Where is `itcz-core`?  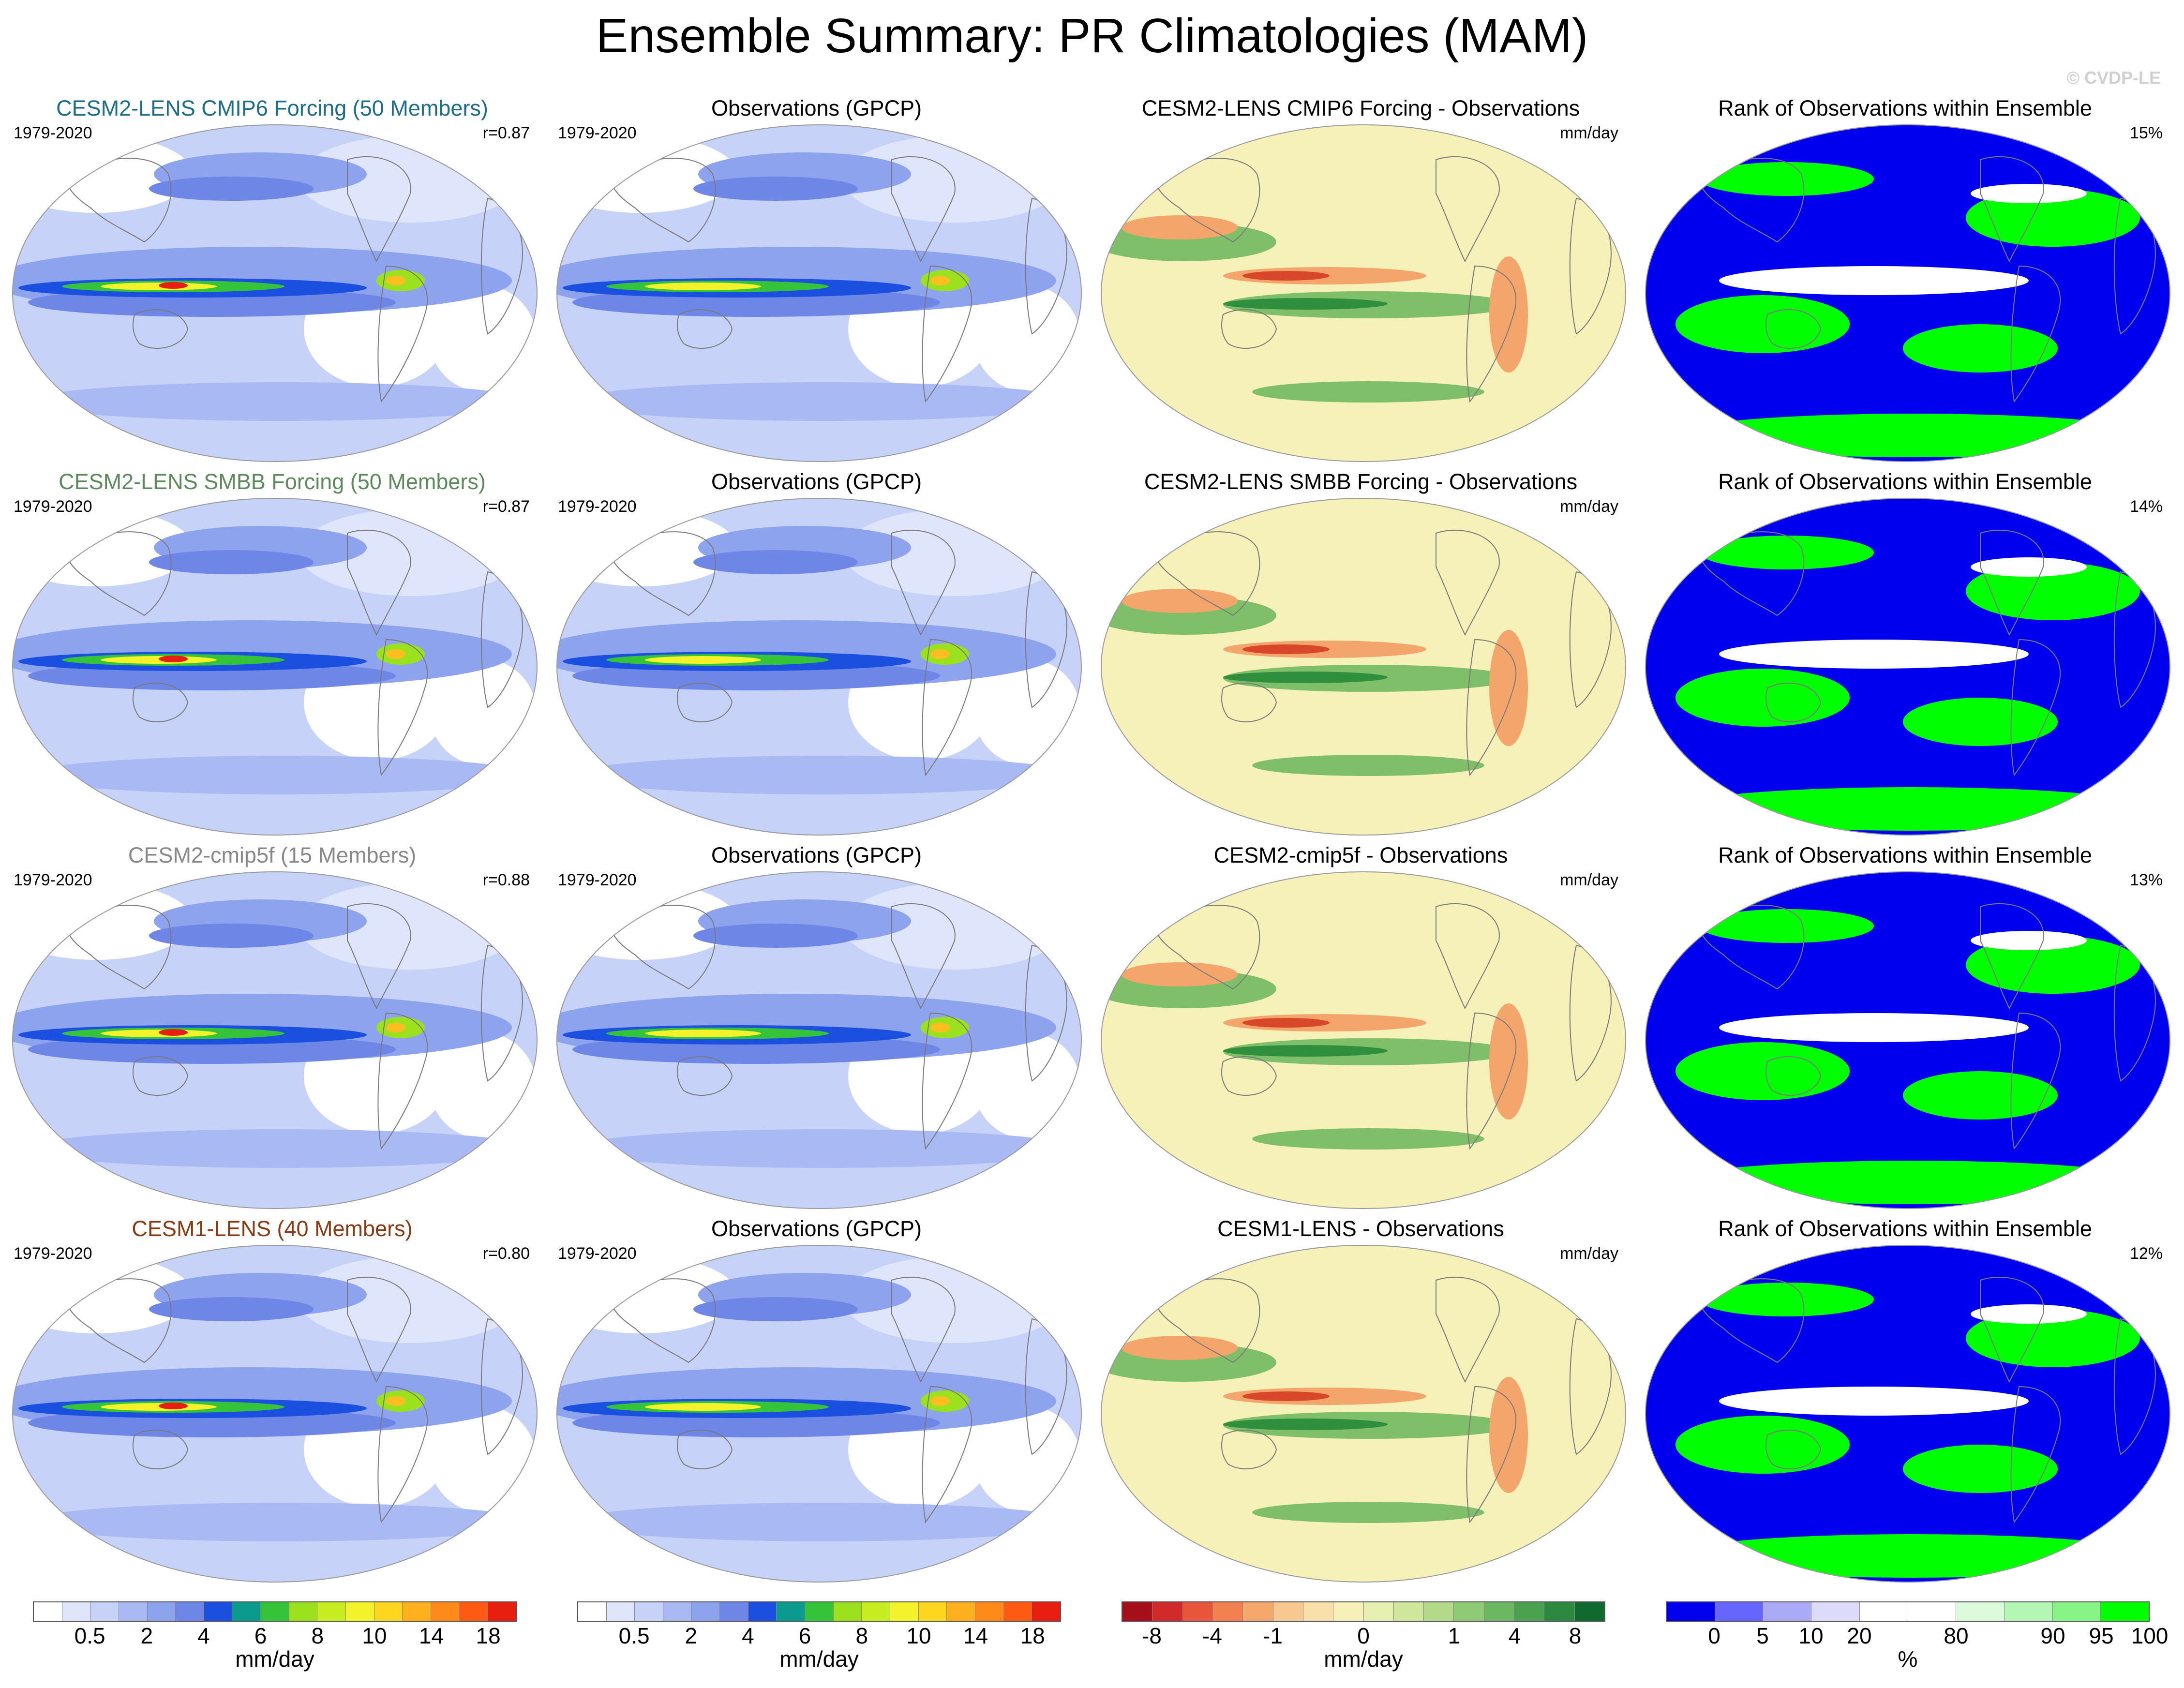
itcz-core is located at coordinates (703, 660).